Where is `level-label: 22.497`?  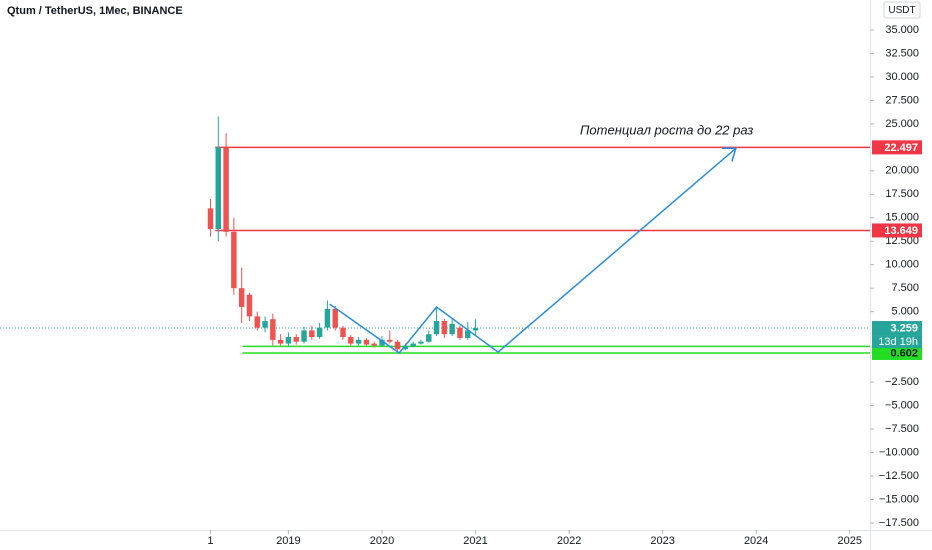 level-label: 22.497 is located at coordinates (901, 148).